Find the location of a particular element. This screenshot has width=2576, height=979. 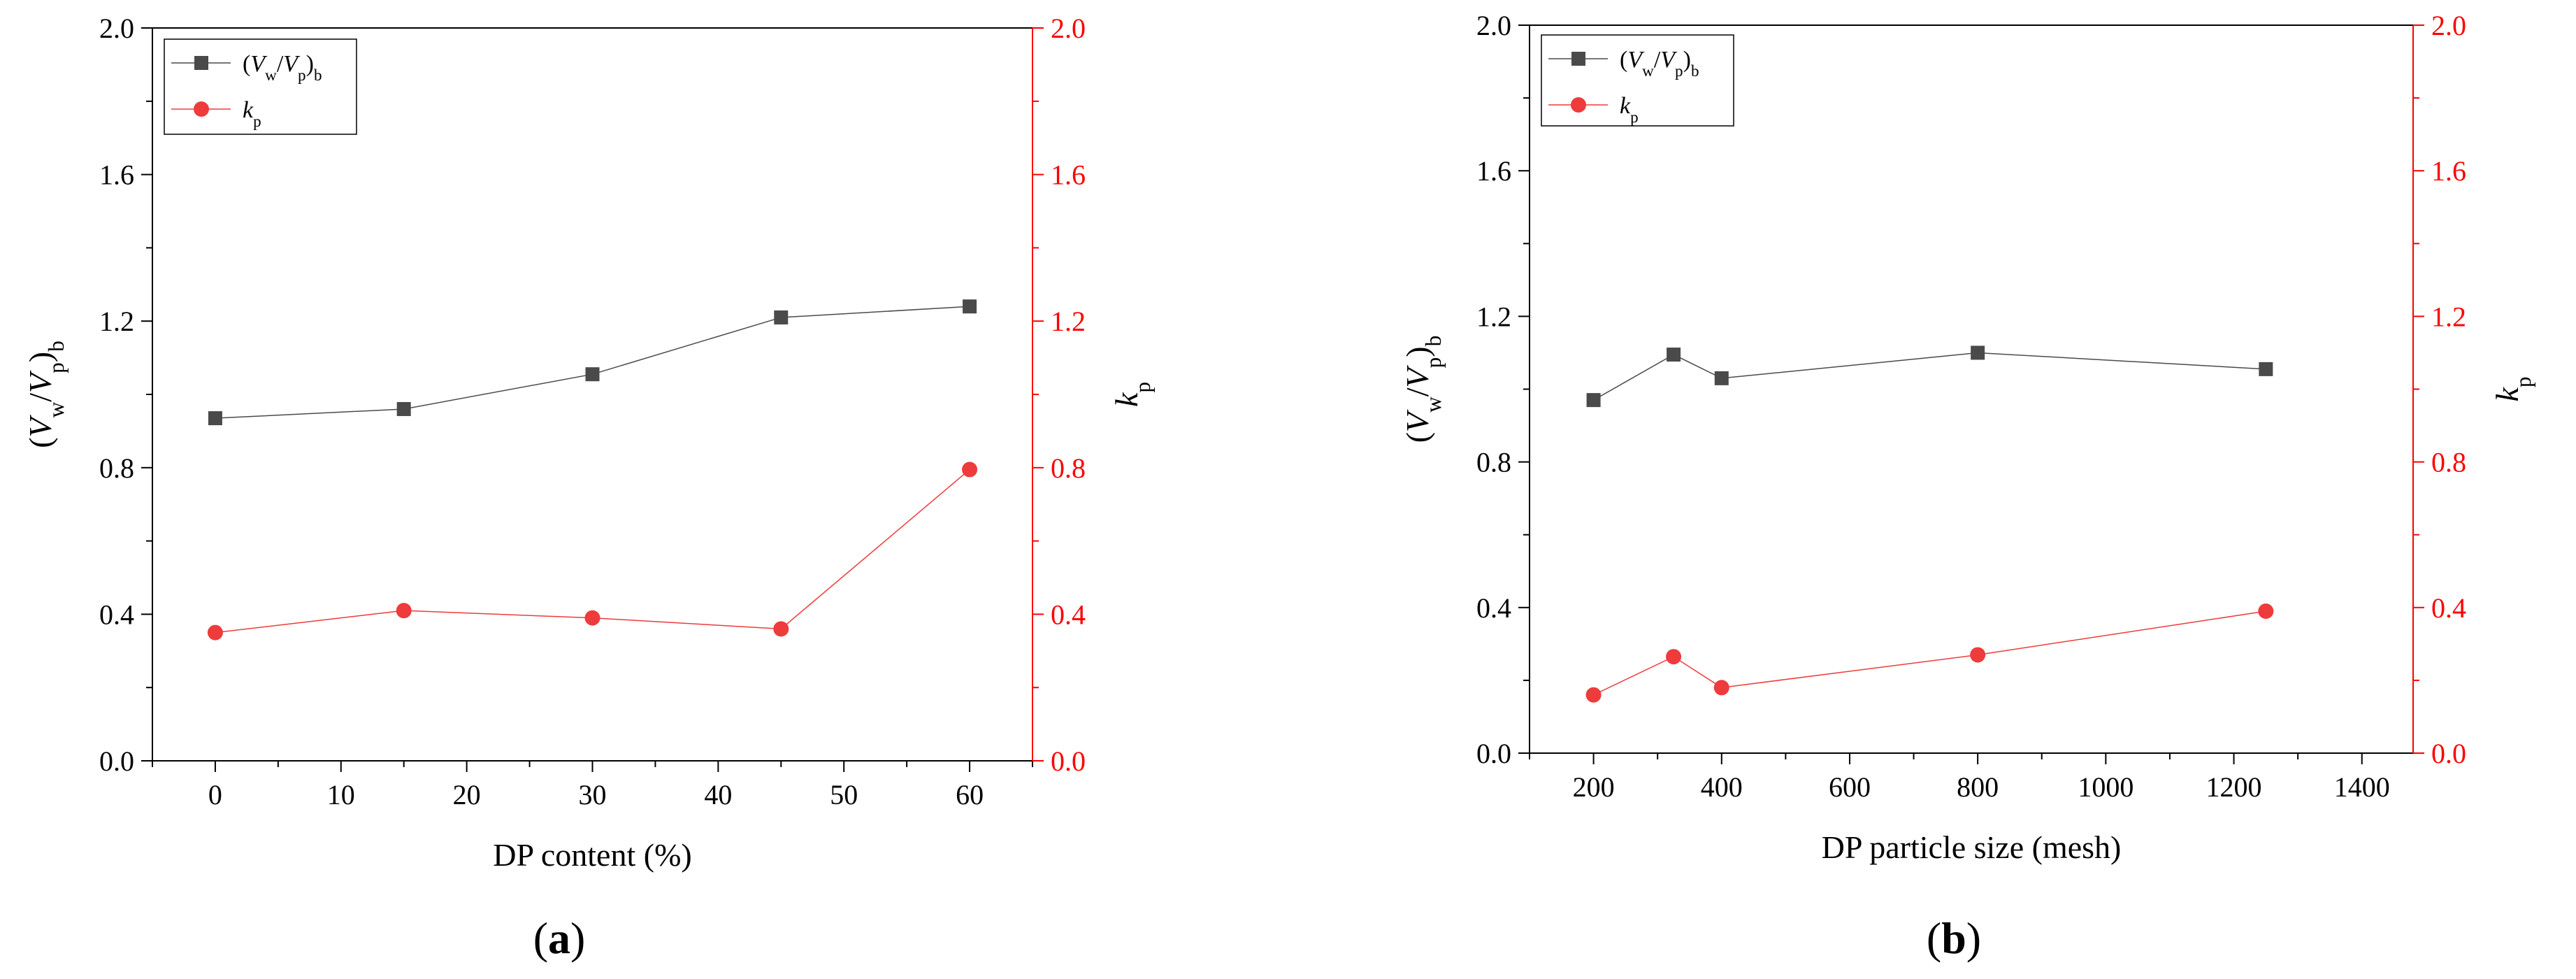

x-tick-label: 600 is located at coordinates (1850, 787).